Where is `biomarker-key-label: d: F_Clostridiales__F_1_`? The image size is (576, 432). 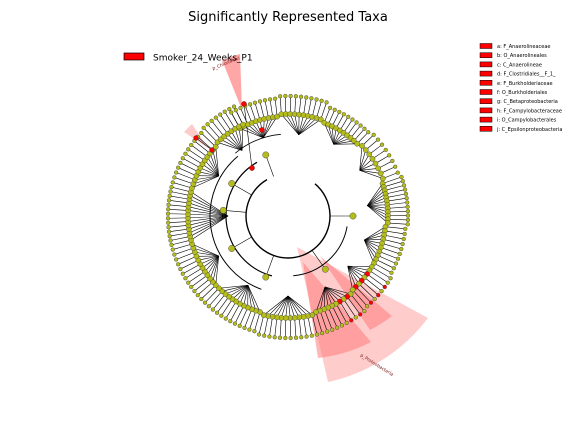
biomarker-key-label: d: F_Clostridiales__F_1_ is located at coordinates (526, 75).